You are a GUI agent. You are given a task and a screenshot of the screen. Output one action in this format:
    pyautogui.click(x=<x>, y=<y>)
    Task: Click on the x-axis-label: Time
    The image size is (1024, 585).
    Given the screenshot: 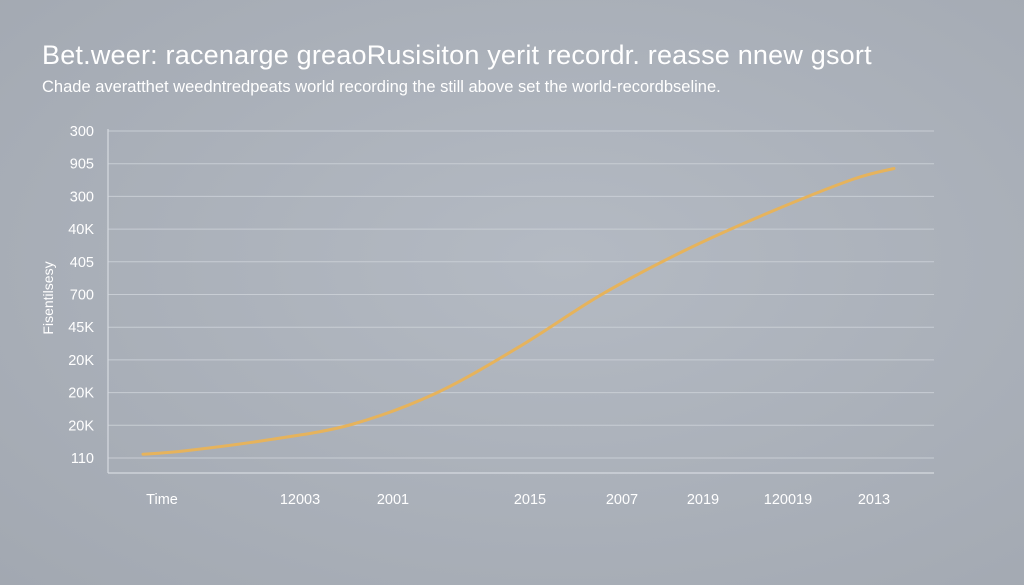 What is the action you would take?
    pyautogui.click(x=162, y=500)
    